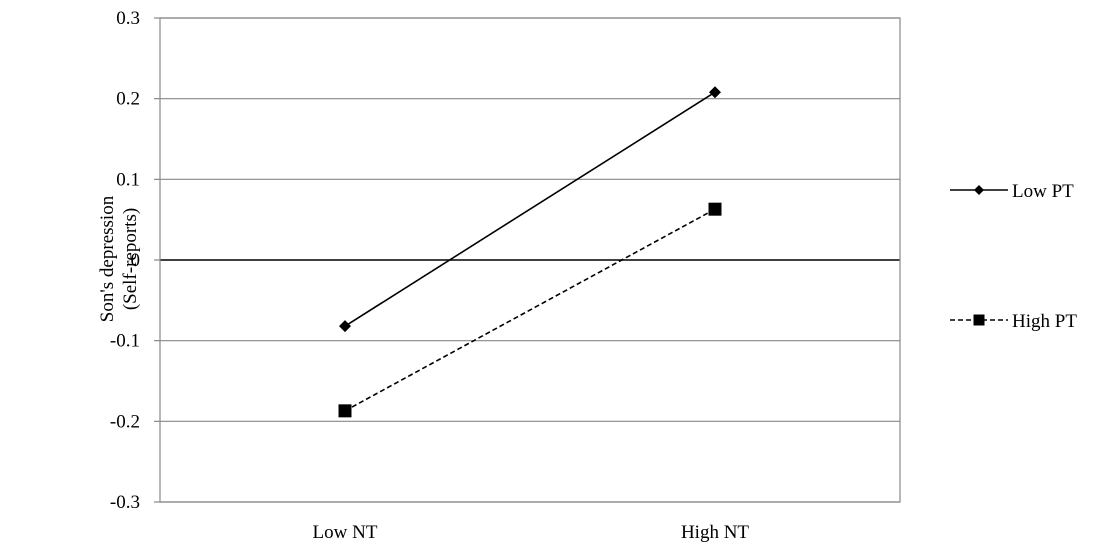  I want to click on y-tick-label: 0.1, so click(128, 179).